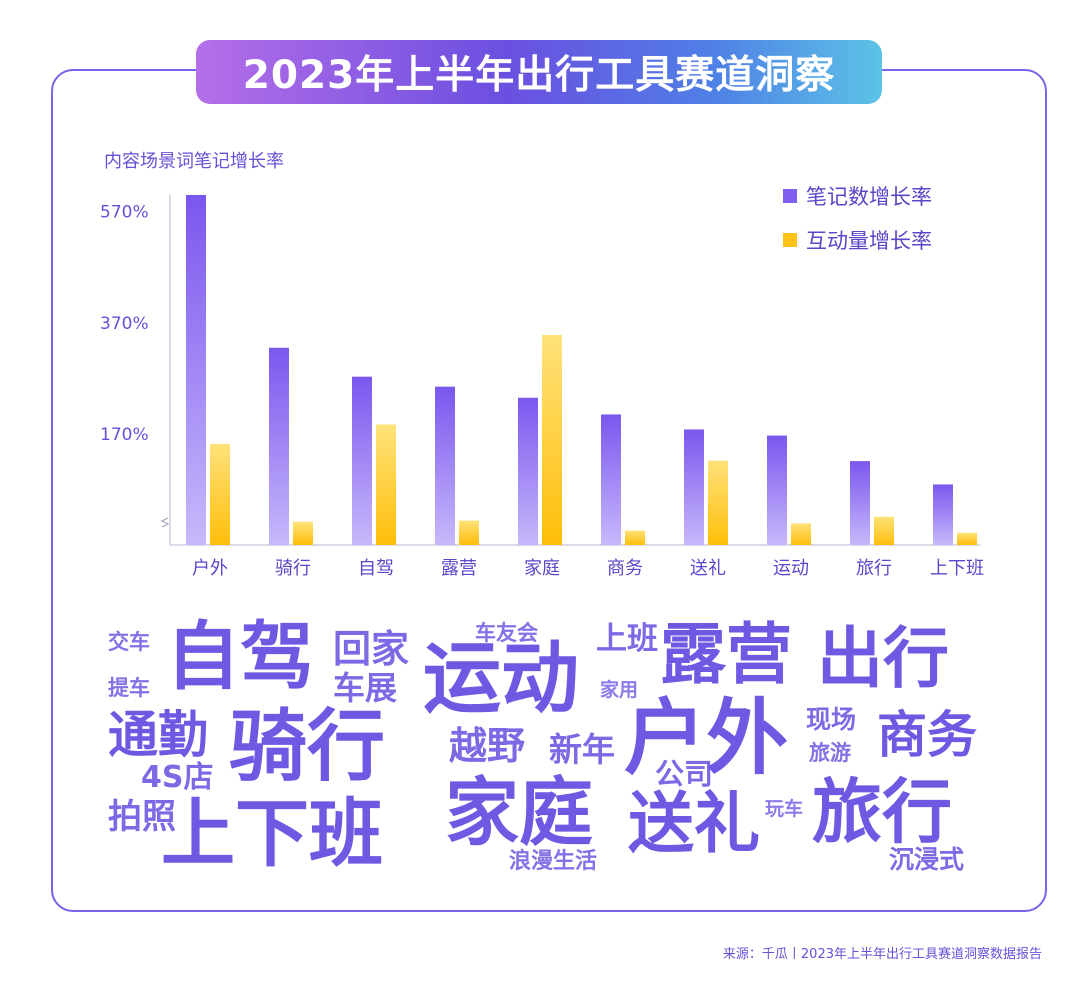 This screenshot has height=986, width=1080. I want to click on source-note: 来源：千瓜丨2023年上半年出行工具赛道洞察数据报告, so click(882, 954).